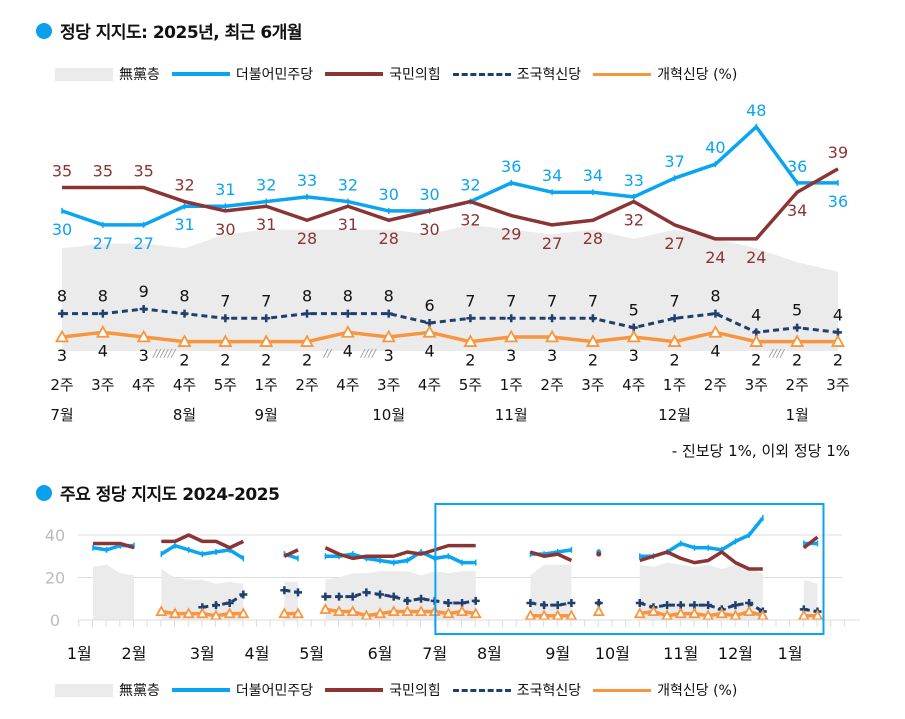  Describe the element at coordinates (701, 613) in the screenshot. I see `bottom-series-4-line` at that location.